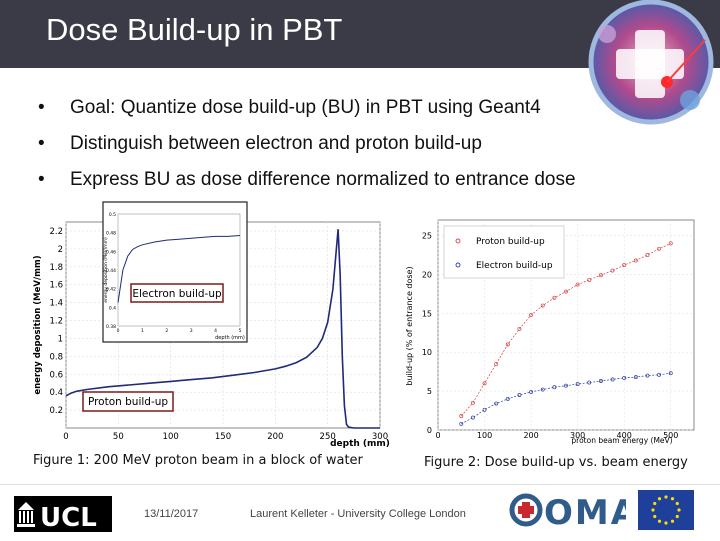 This screenshot has height=541, width=720. What do you see at coordinates (56, 304) in the screenshot?
I see `y-tick-label: 1.4` at bounding box center [56, 304].